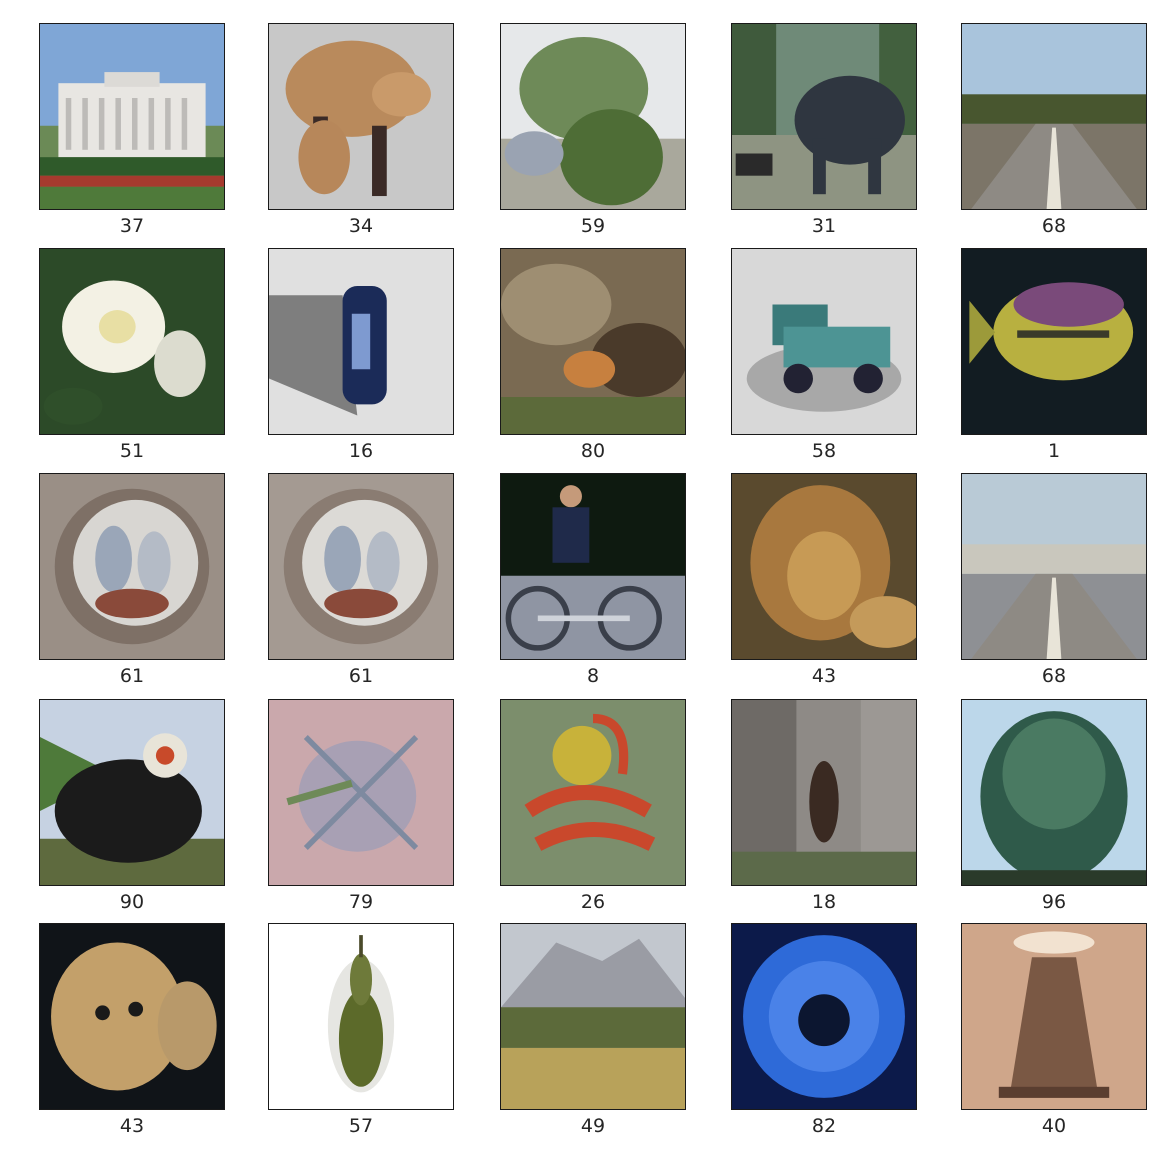 The image size is (1176, 1158). I want to click on thumbnail-label: 59, so click(593, 226).